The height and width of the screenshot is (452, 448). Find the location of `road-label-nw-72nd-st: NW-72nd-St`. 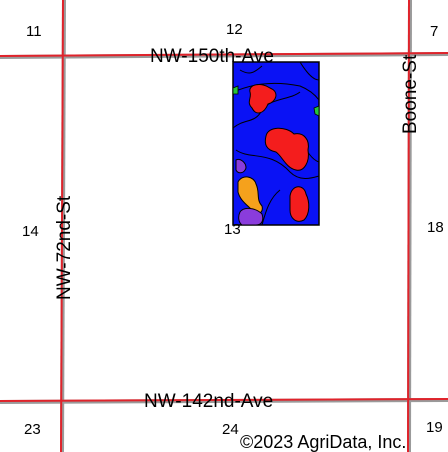

road-label-nw-72nd-st: NW-72nd-St is located at coordinates (64, 247).